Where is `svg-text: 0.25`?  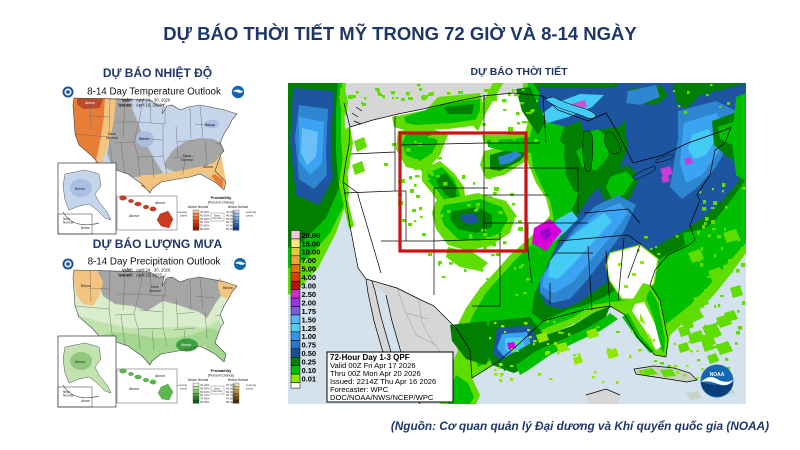
svg-text: 0.25 is located at coordinates (309, 362).